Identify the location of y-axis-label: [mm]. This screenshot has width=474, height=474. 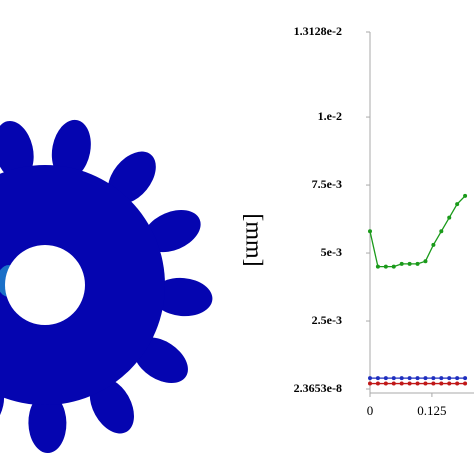
(253, 239).